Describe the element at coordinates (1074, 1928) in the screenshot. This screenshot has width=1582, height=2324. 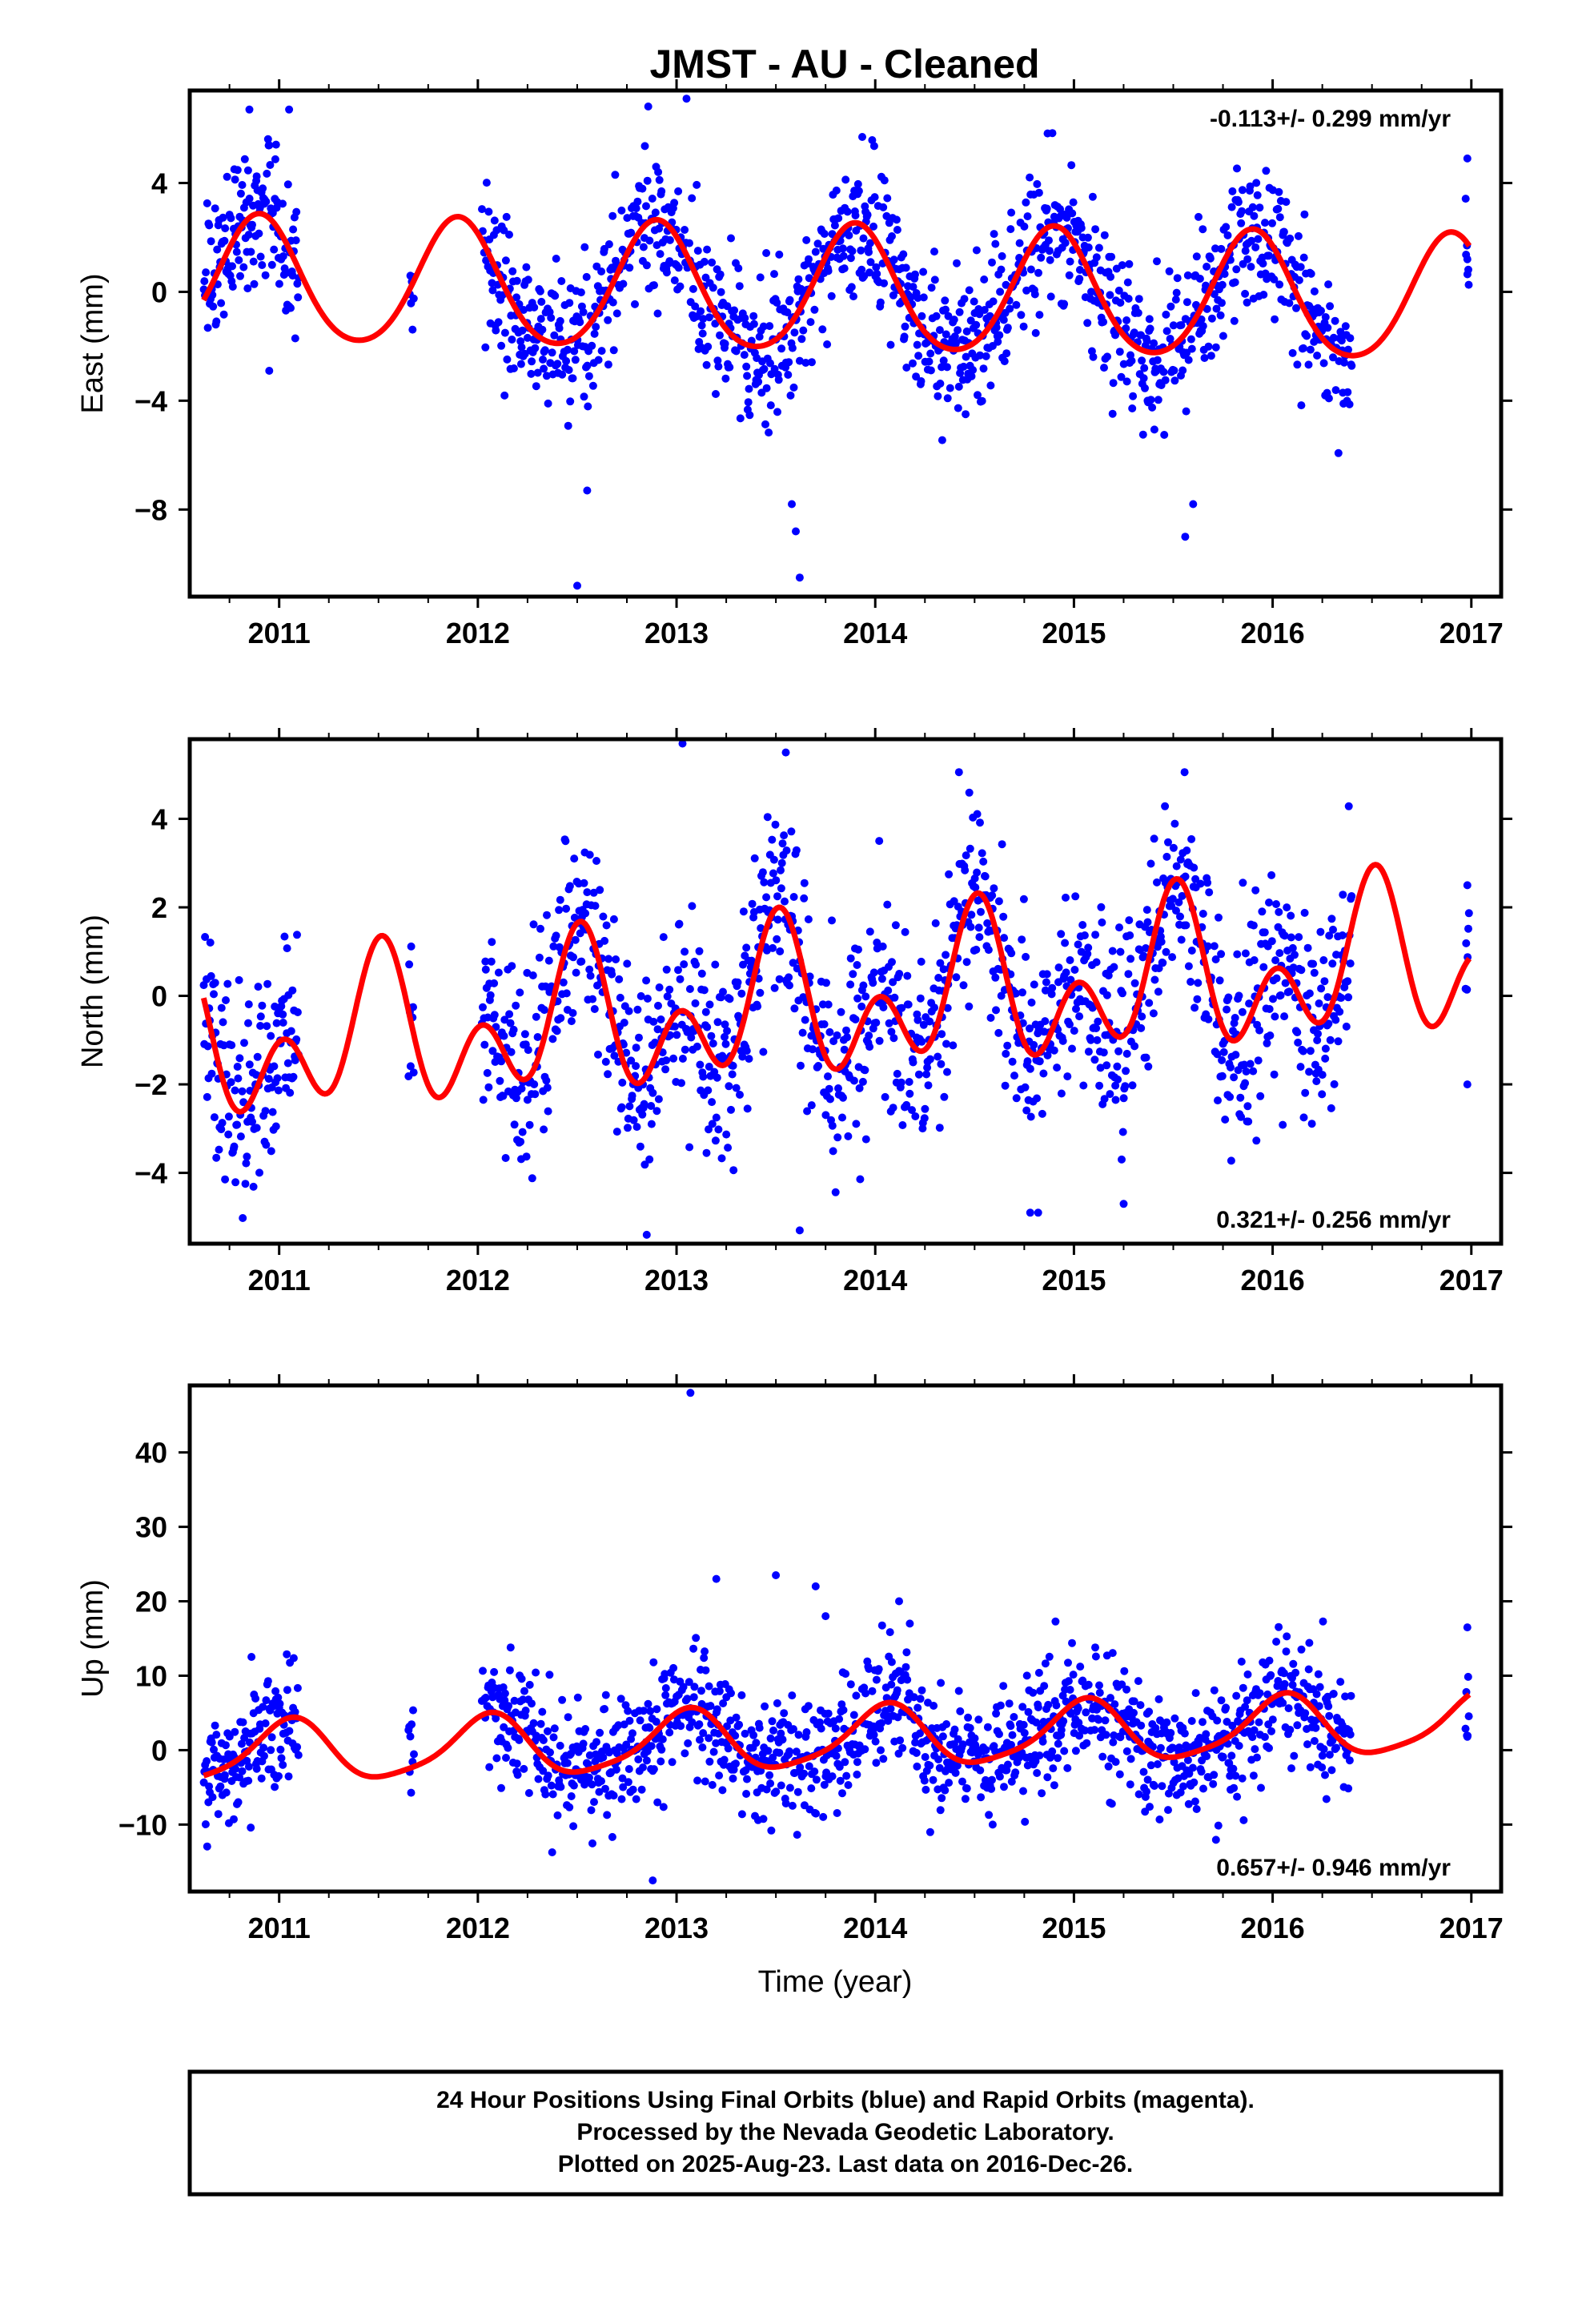
I see `x-tick-label: 2015` at that location.